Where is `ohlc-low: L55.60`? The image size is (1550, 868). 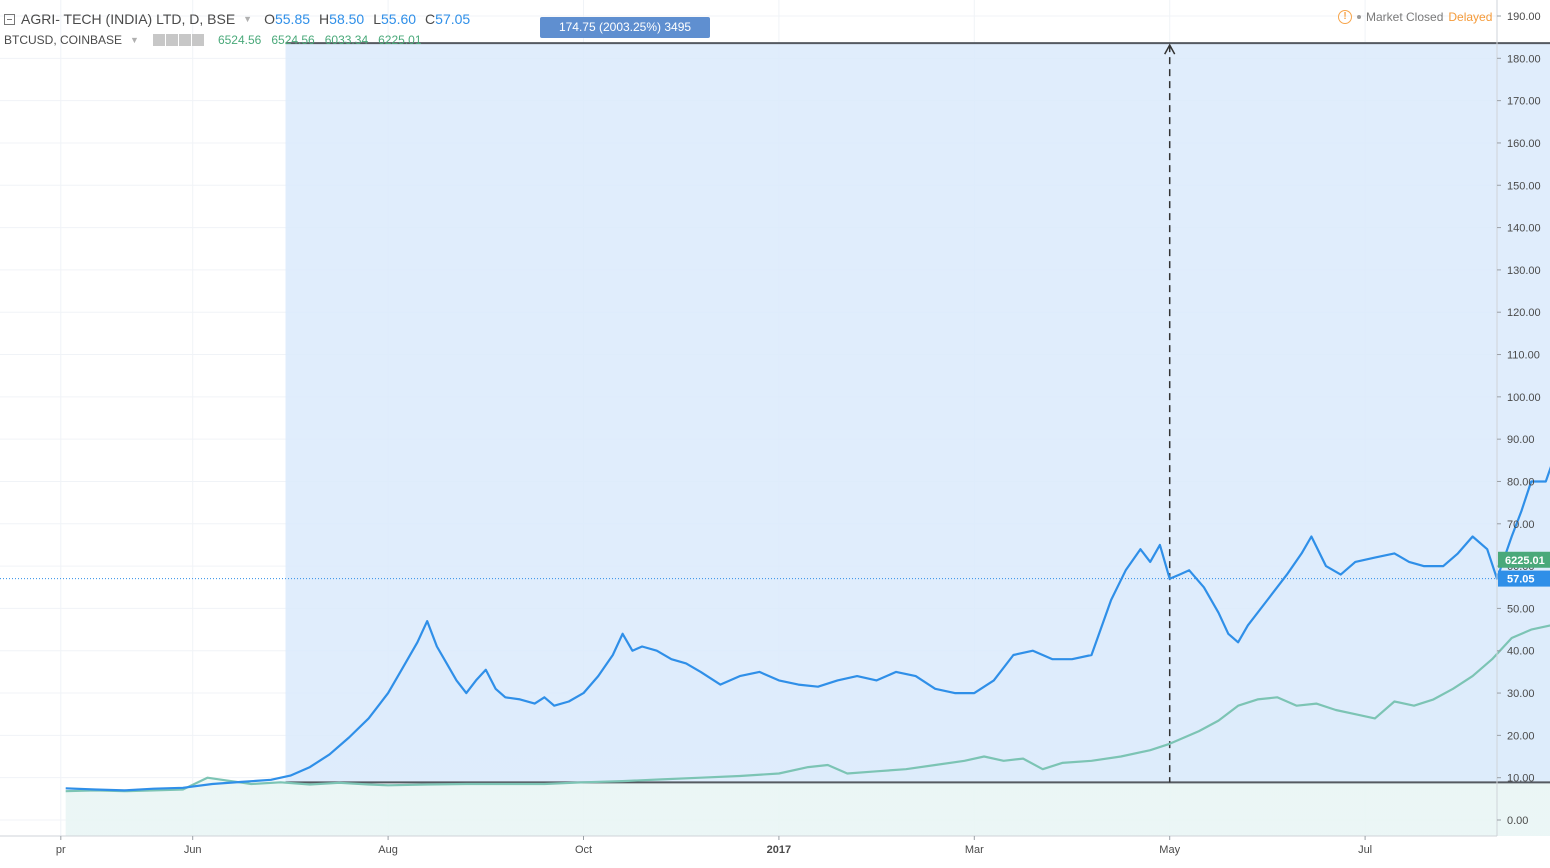 ohlc-low: L55.60 is located at coordinates (395, 19).